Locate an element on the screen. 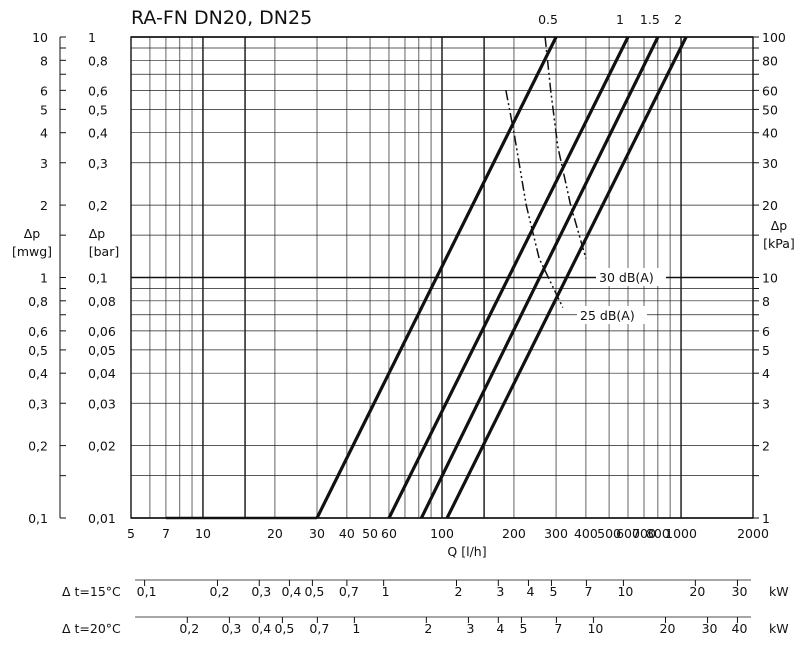 The height and width of the screenshot is (645, 812). x-tick-label: 500 is located at coordinates (609, 533).